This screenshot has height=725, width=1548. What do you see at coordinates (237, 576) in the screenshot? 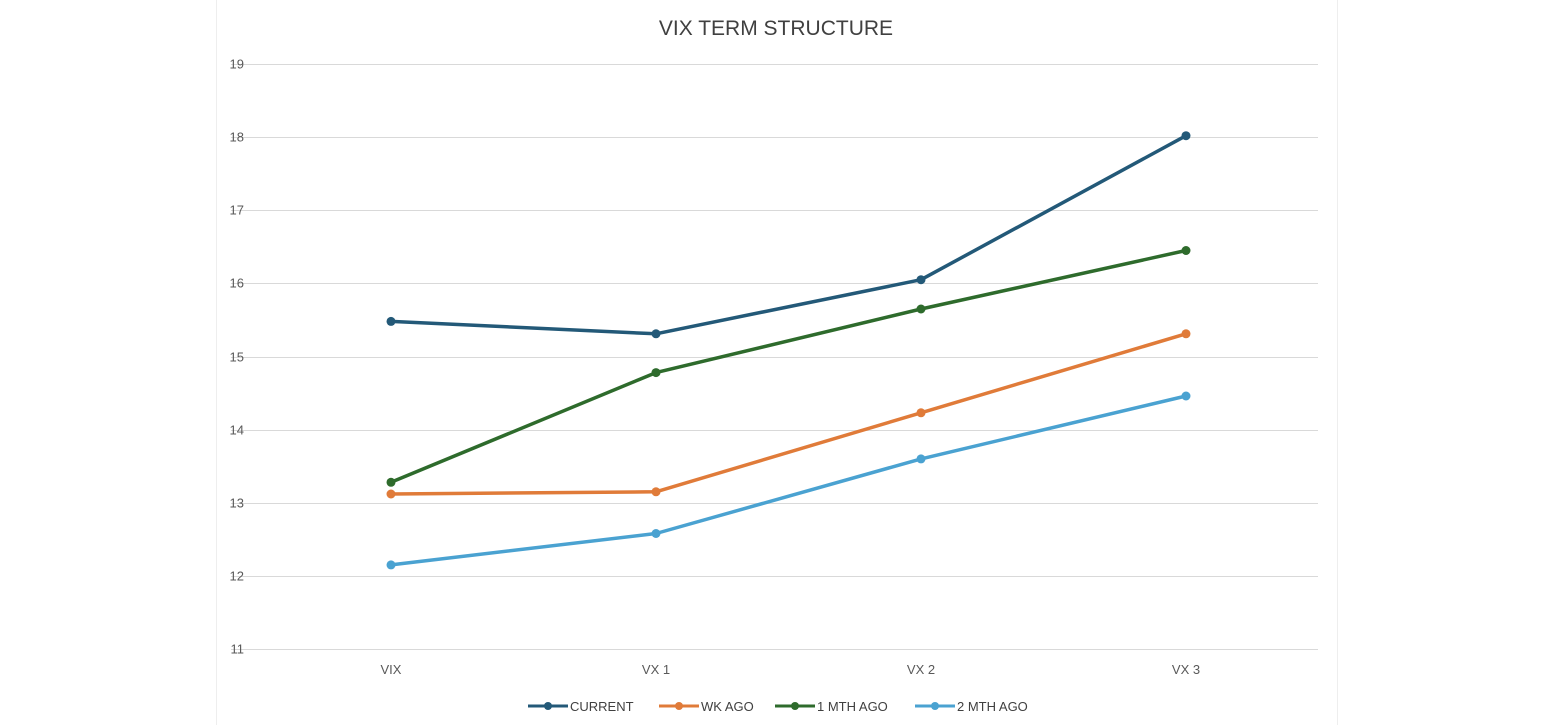
I see `y-tick-label: 12` at bounding box center [237, 576].